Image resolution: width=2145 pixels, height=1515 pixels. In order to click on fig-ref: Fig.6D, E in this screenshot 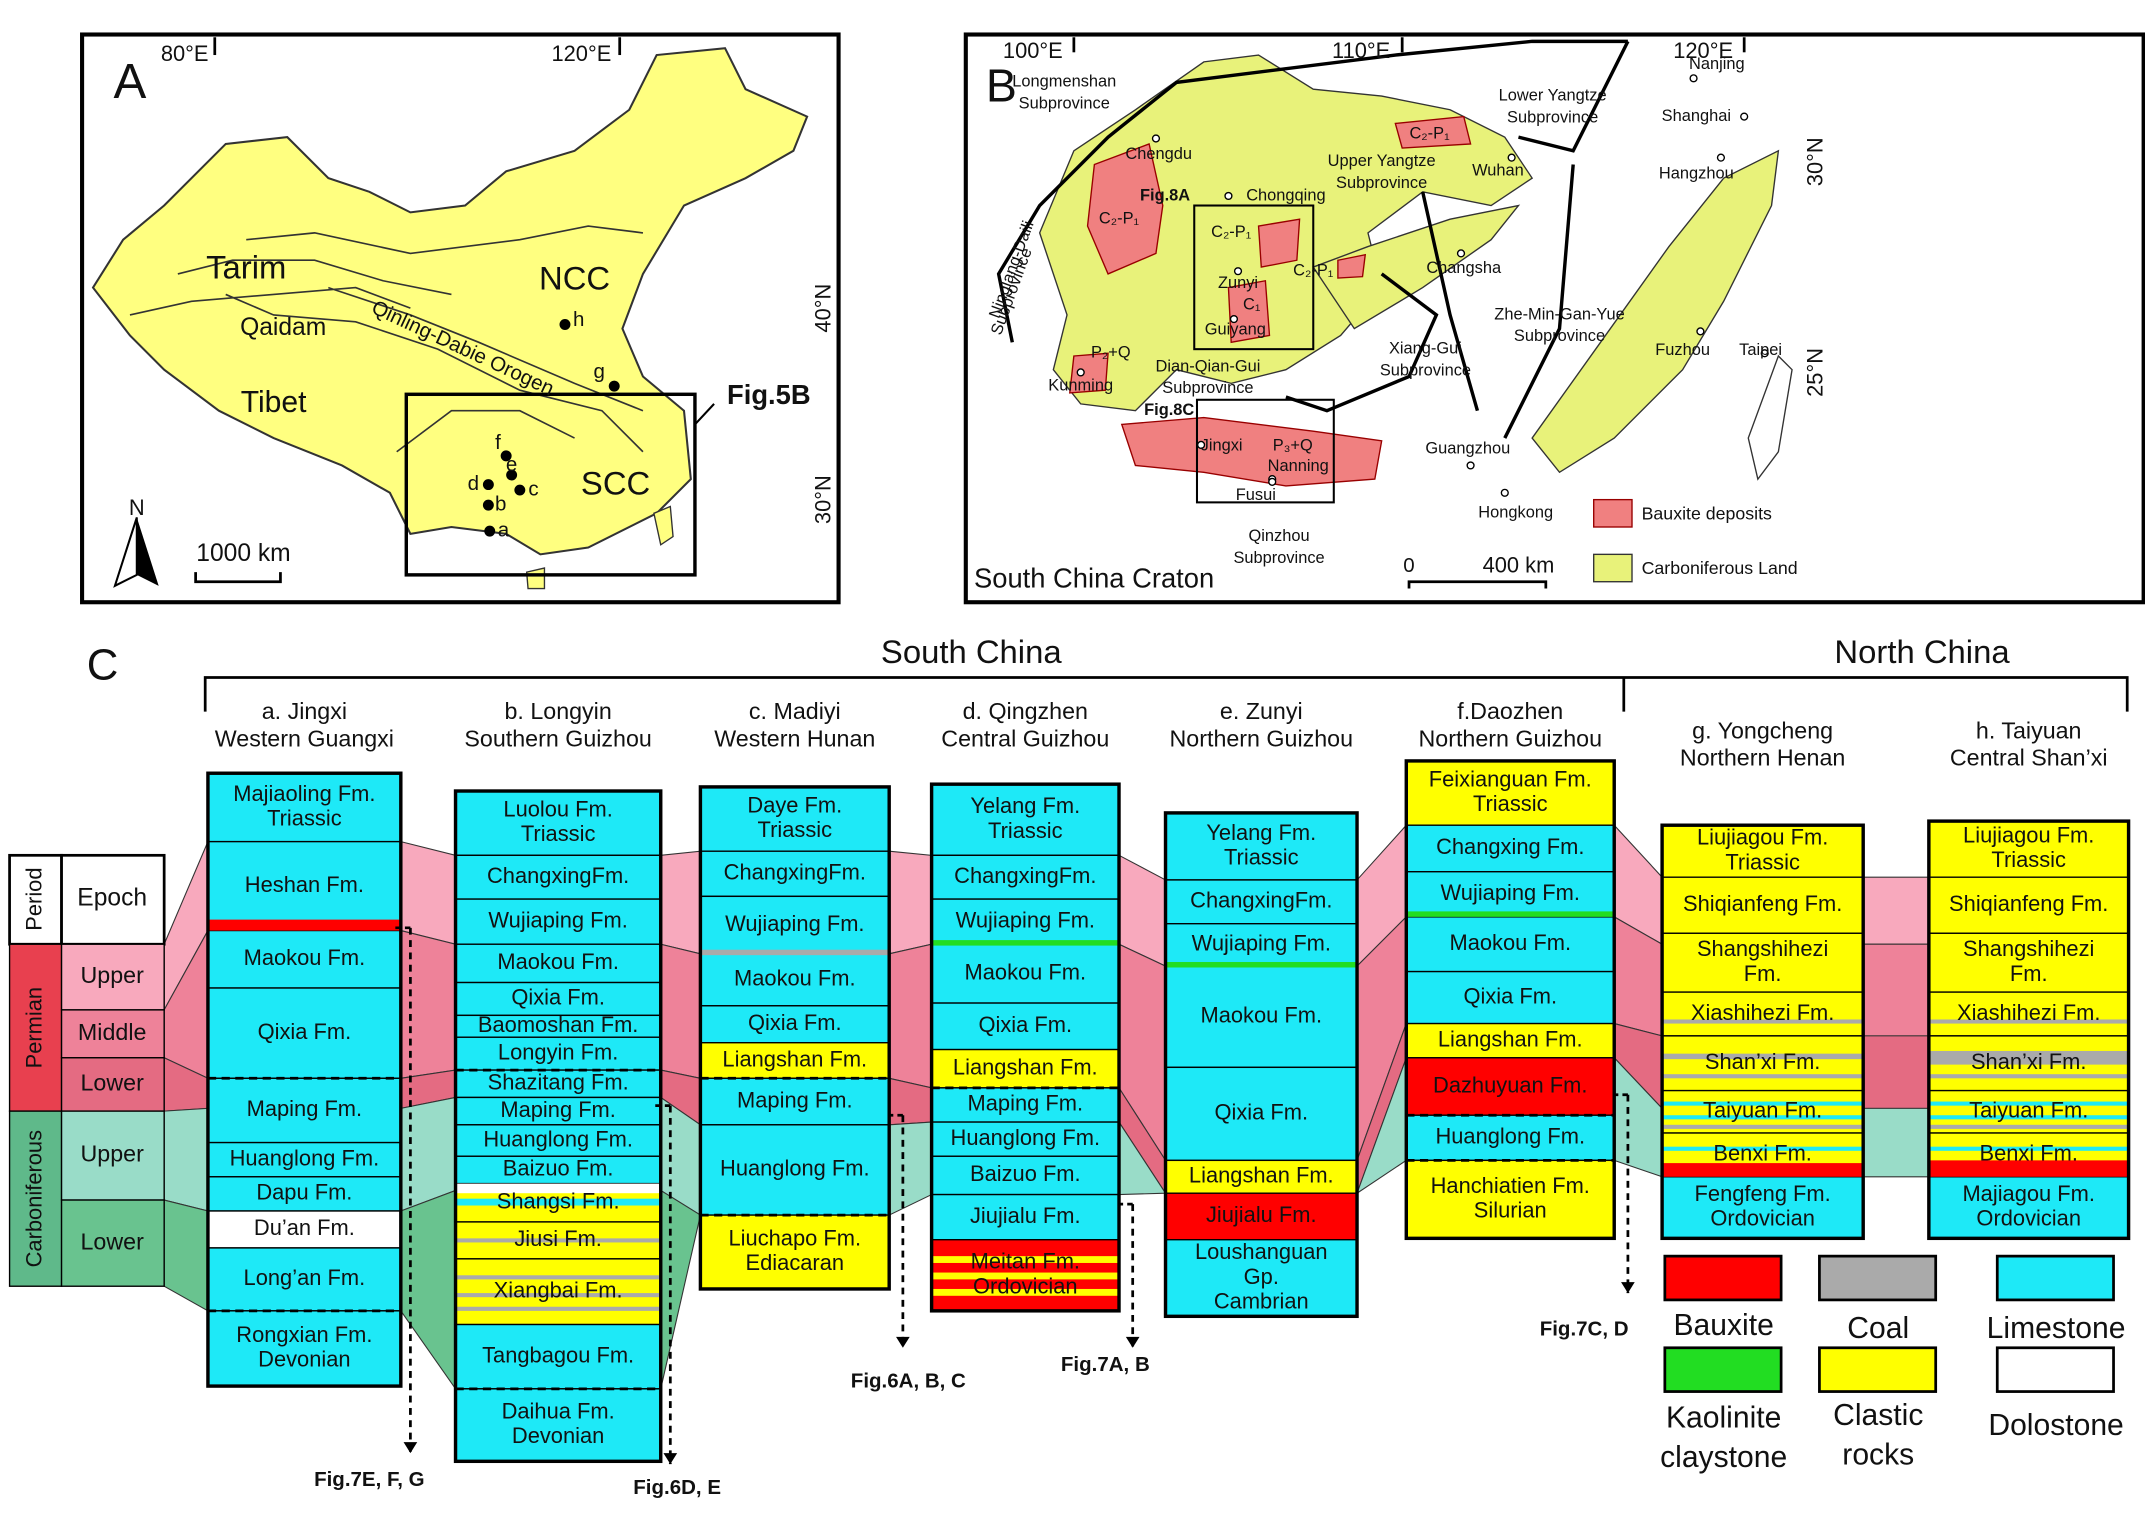, I will do `click(677, 1487)`.